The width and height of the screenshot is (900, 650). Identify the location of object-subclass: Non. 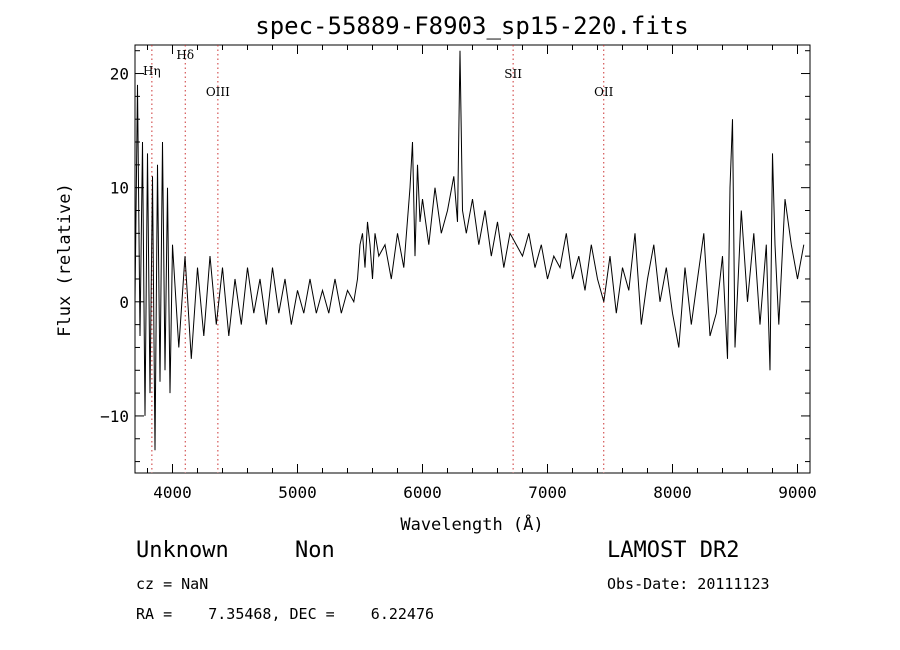
(315, 550).